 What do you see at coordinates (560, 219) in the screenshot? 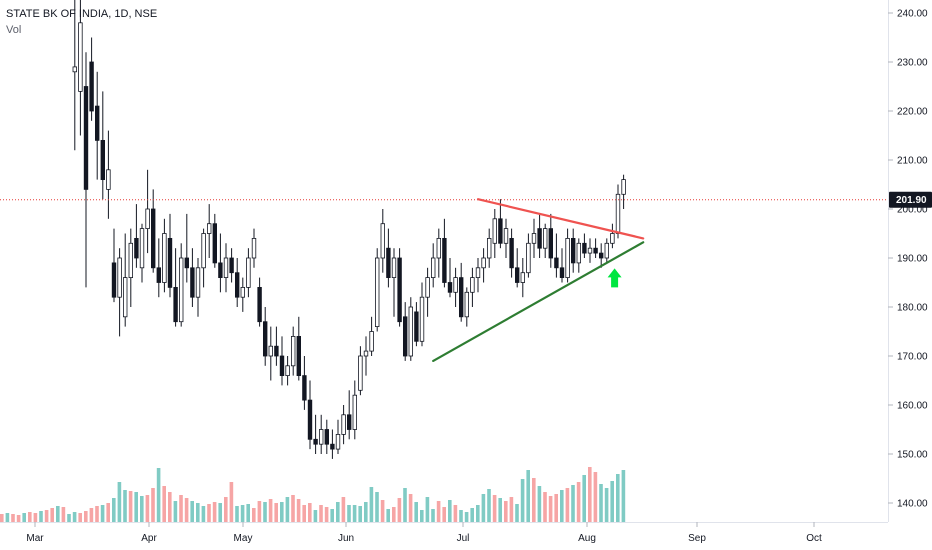
I see `resistance-trendline` at bounding box center [560, 219].